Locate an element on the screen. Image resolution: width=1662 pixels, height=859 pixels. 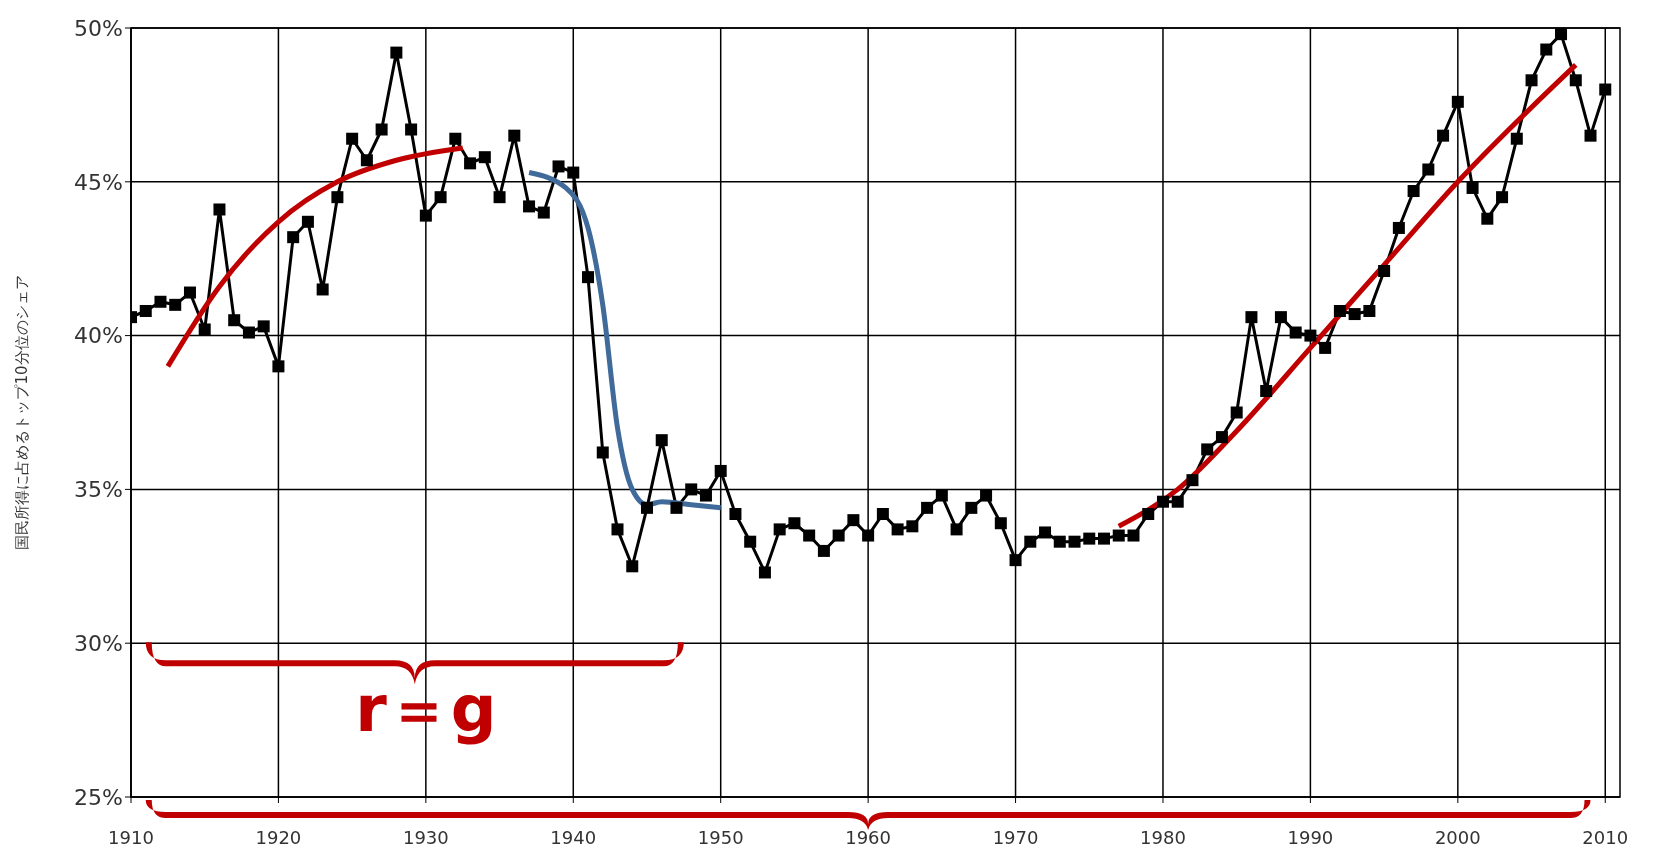
y-tick-label: 50% is located at coordinates (98, 28).